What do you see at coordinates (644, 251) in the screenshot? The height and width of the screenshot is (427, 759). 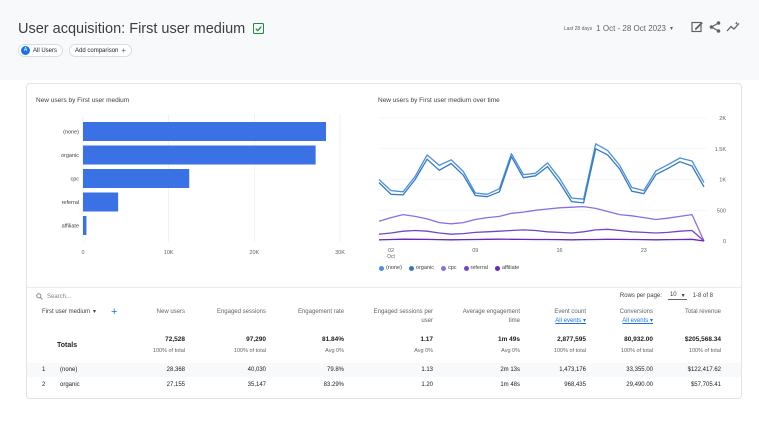 I see `line-x-tick-label: 23` at bounding box center [644, 251].